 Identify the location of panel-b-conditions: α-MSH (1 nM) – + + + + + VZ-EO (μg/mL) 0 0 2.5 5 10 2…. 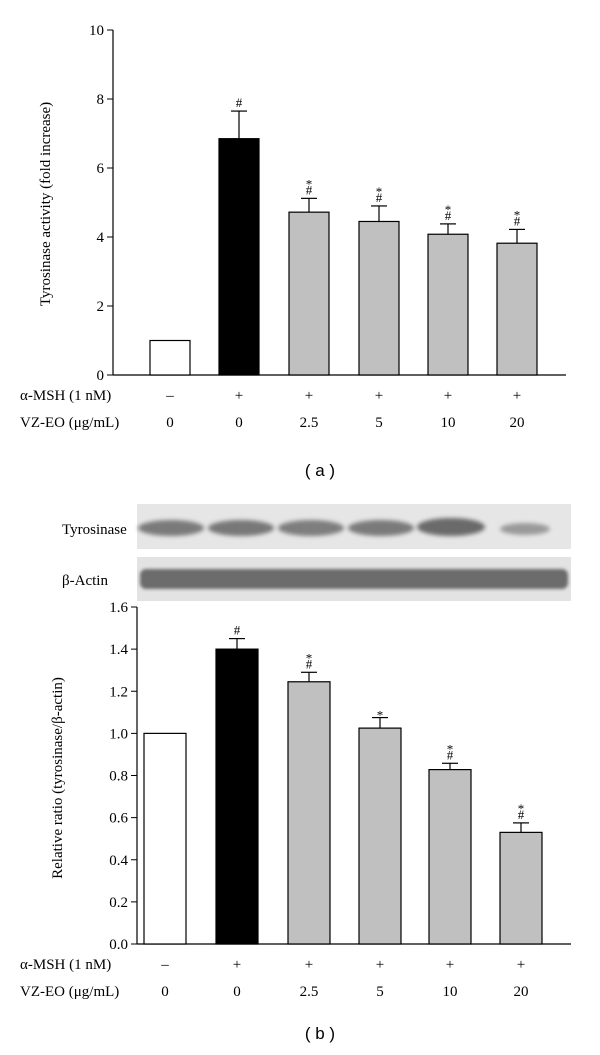
(274, 978).